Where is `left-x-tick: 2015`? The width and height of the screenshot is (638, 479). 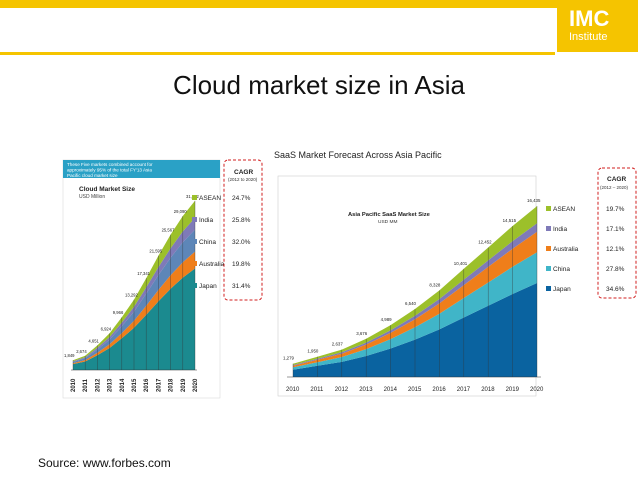 left-x-tick: 2015 is located at coordinates (135, 385).